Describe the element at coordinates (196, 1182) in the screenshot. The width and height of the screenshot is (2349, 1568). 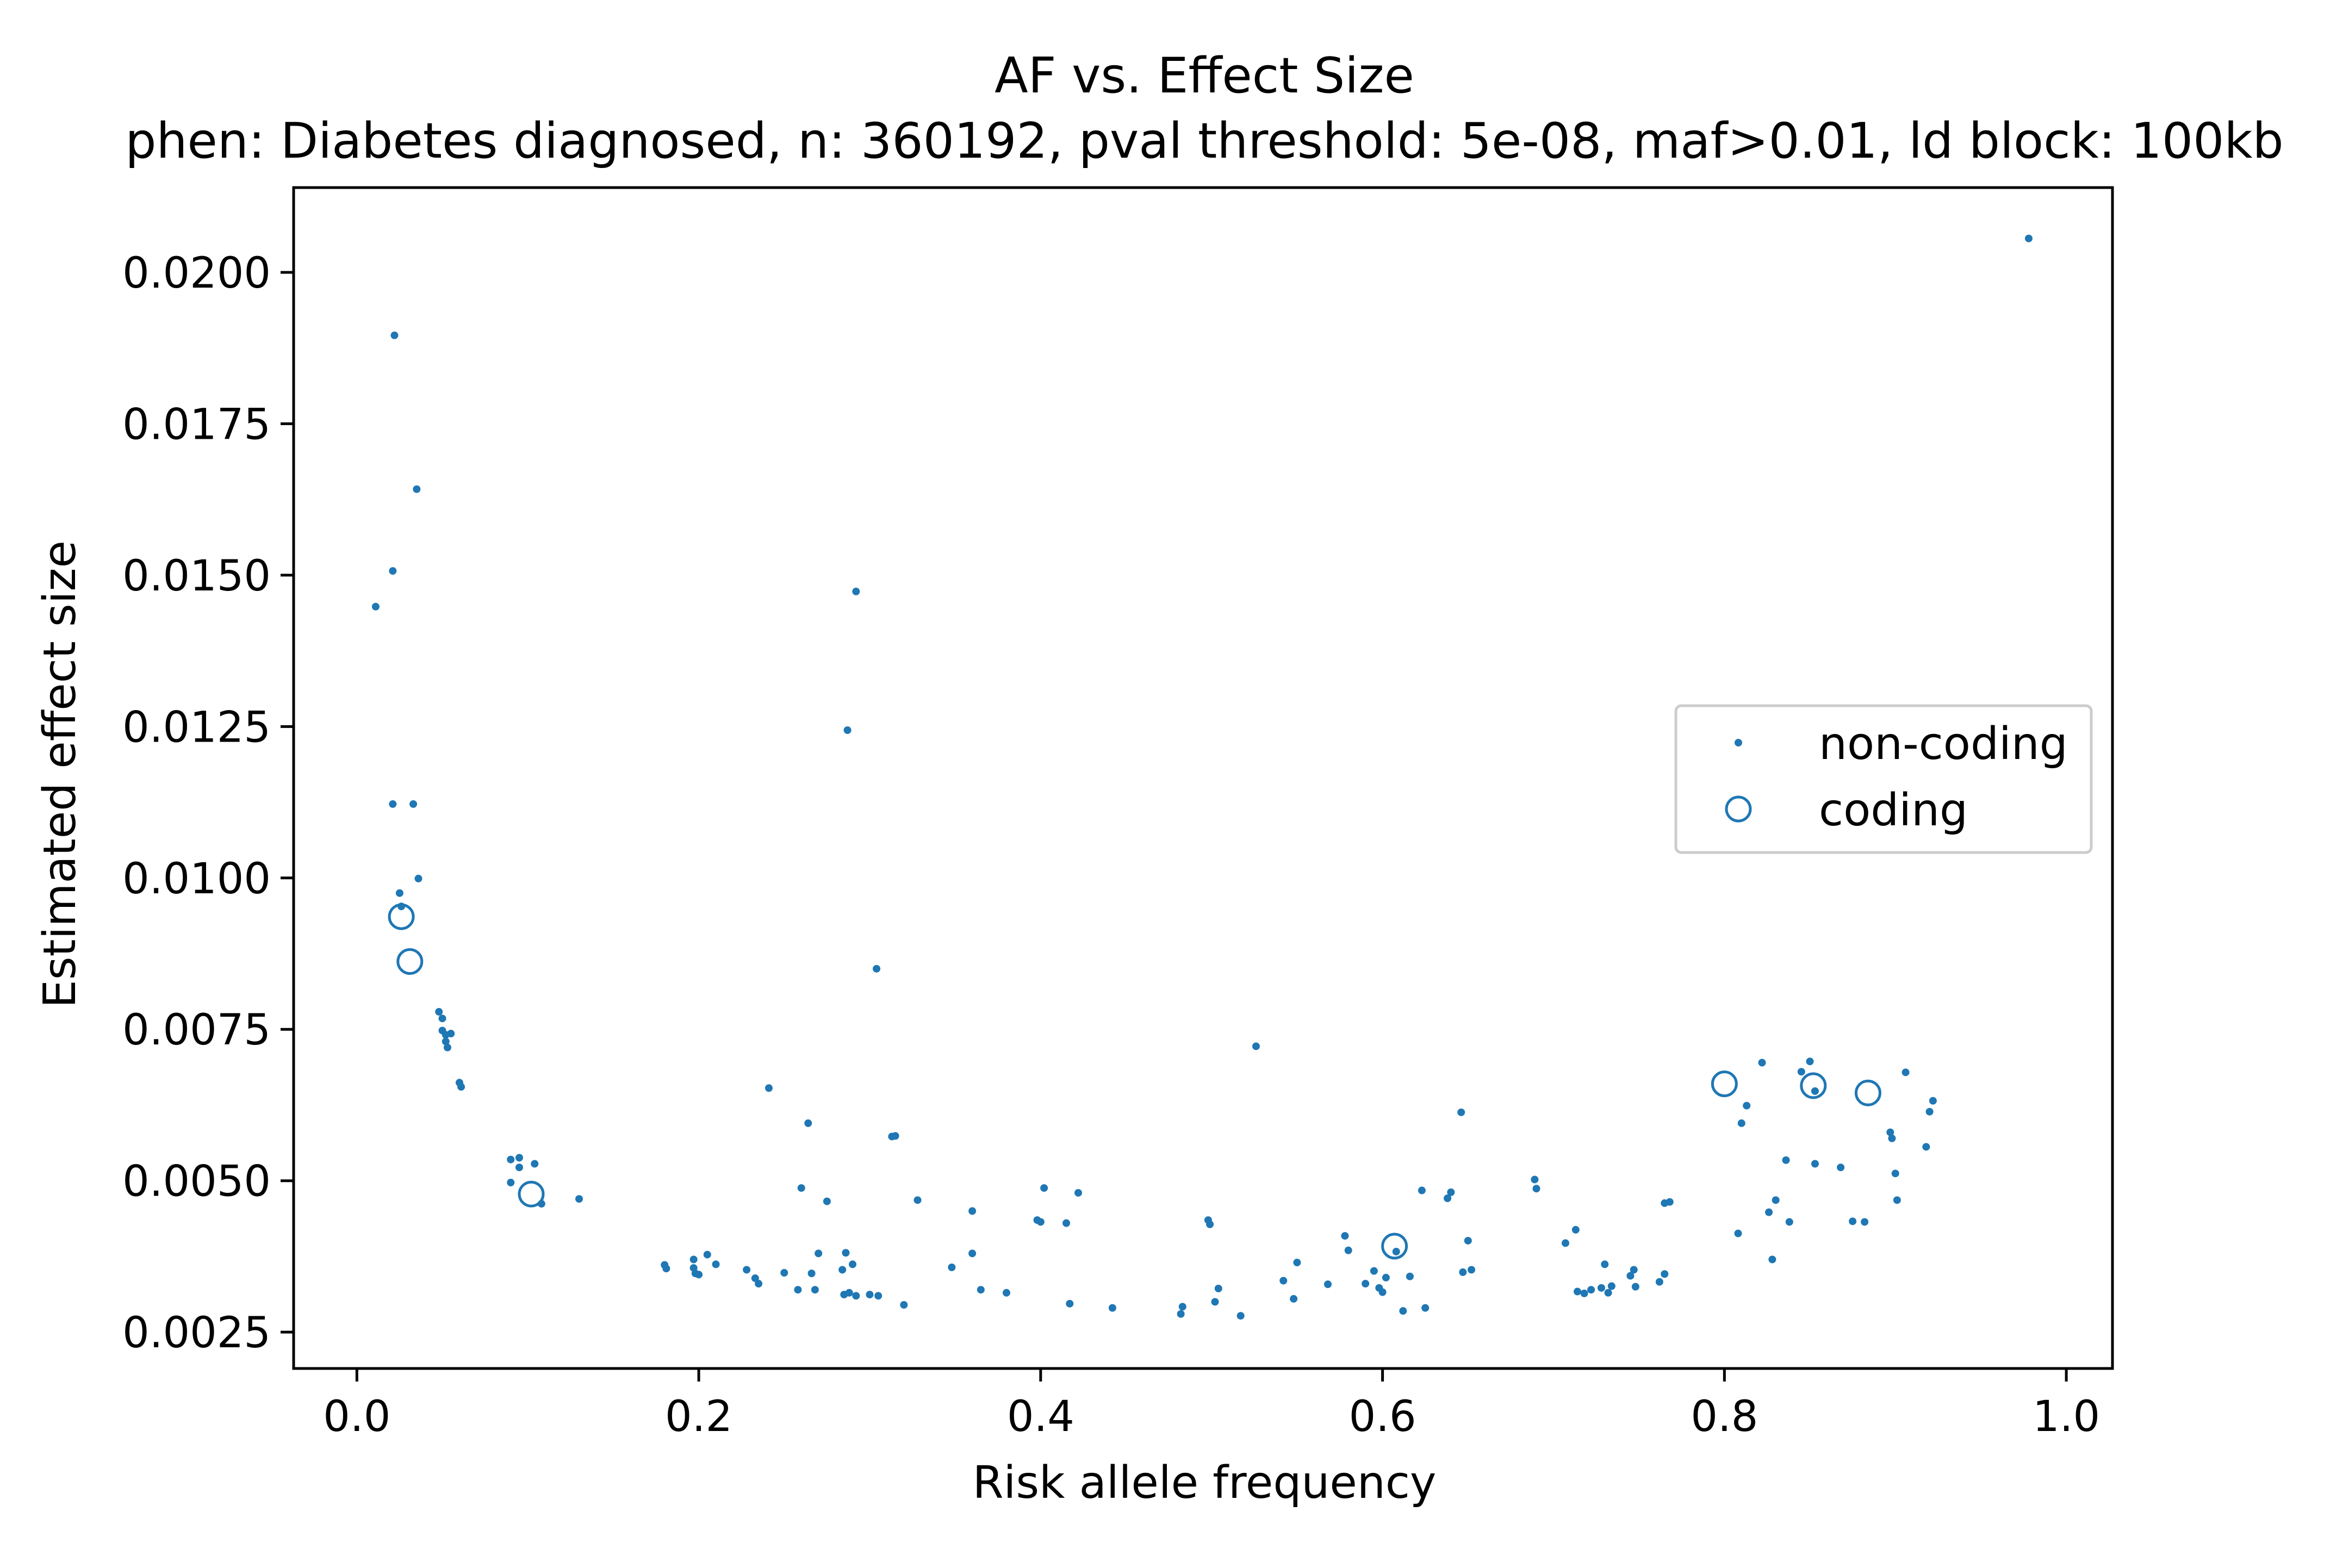
I see `y-tick-label: 0.0050` at that location.